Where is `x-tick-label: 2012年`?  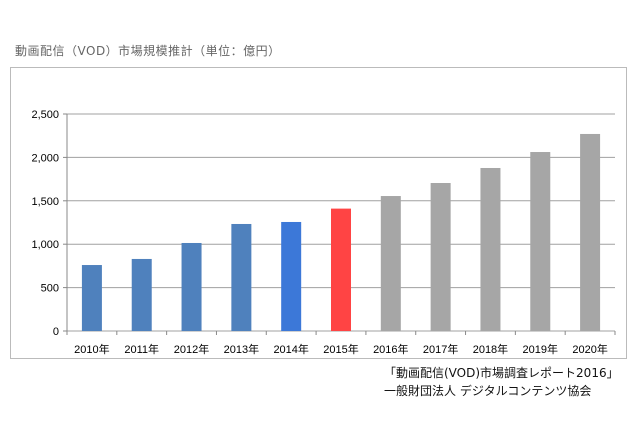 x-tick-label: 2012年 is located at coordinates (191, 349).